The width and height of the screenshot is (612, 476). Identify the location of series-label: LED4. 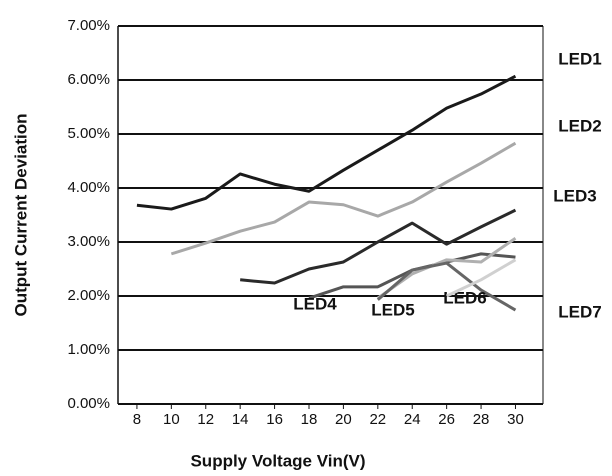
(315, 303).